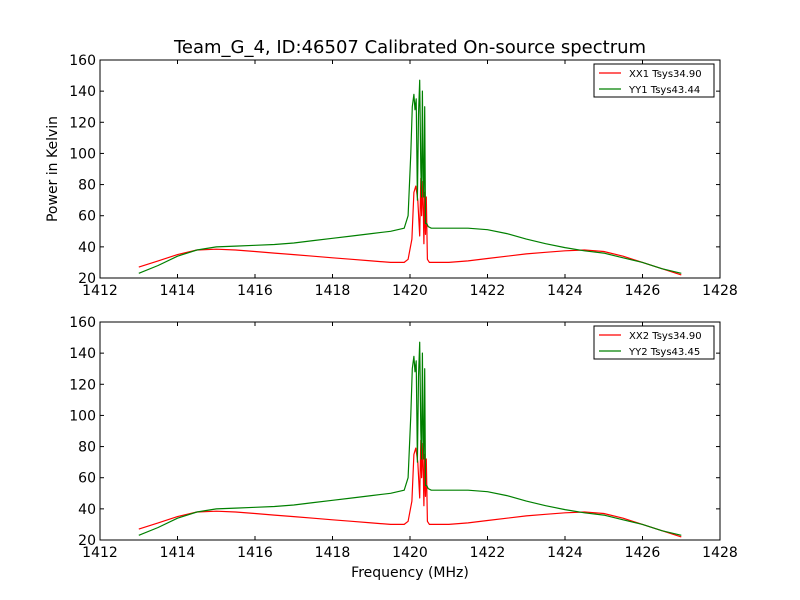 The width and height of the screenshot is (800, 600). Describe the element at coordinates (410, 573) in the screenshot. I see `x-axis-label: Frequency (MHz)` at that location.